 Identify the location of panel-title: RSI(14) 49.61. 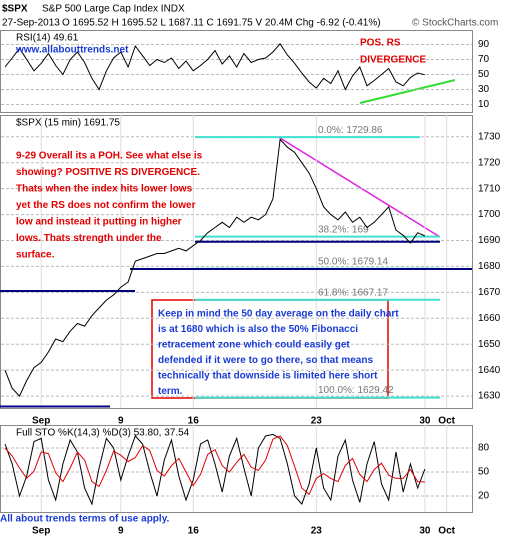
(47, 38).